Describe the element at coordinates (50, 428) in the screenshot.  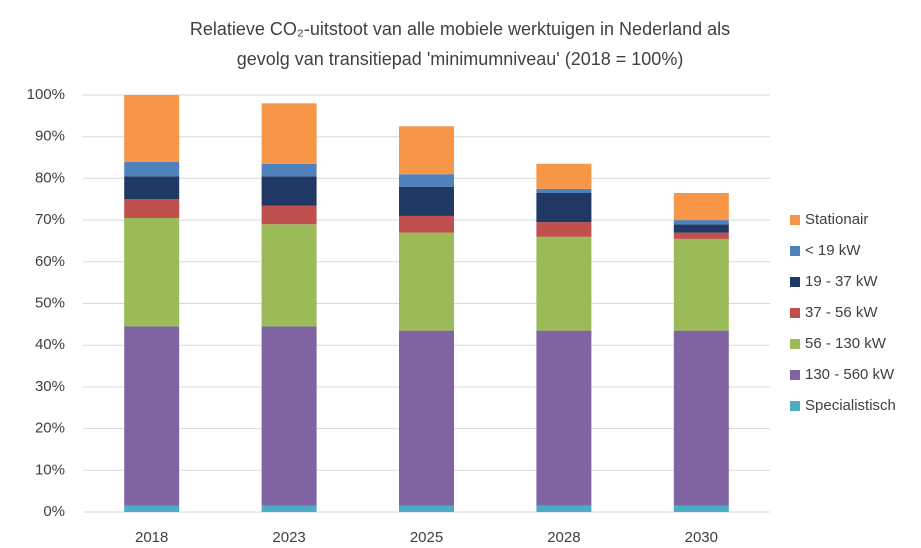
I see `y-tick-label: 20%` at that location.